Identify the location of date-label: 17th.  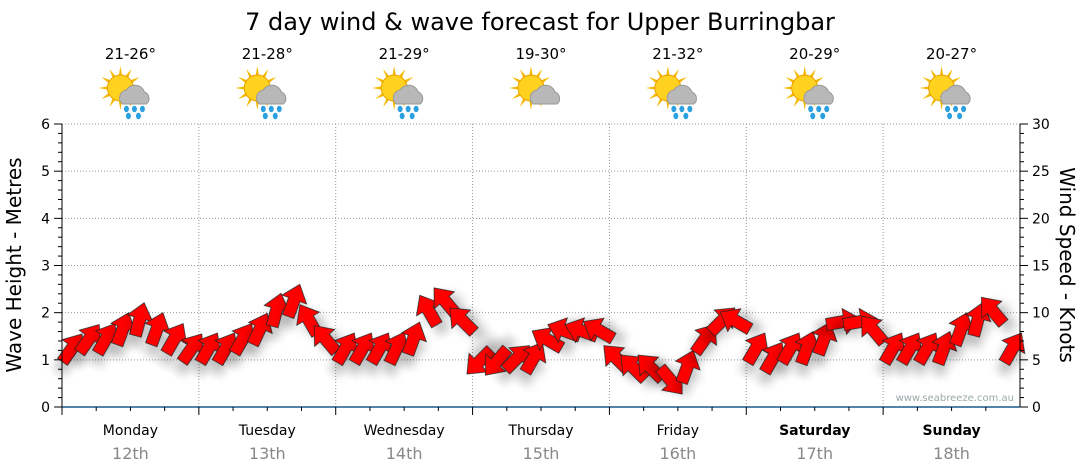
(814, 453).